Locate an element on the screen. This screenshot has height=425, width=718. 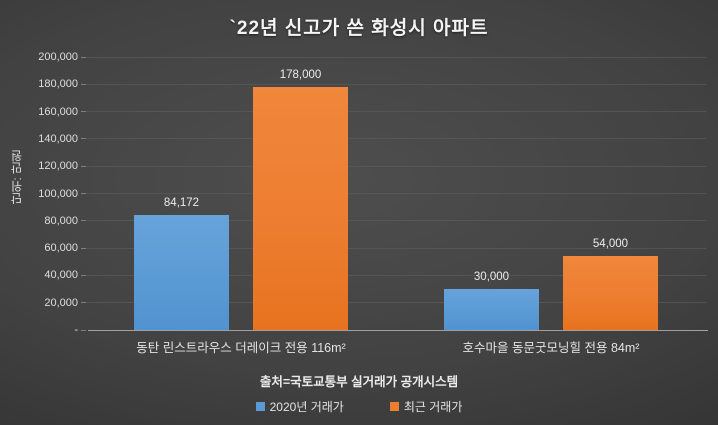
legend-item: 2020년 거래가 is located at coordinates (299, 406).